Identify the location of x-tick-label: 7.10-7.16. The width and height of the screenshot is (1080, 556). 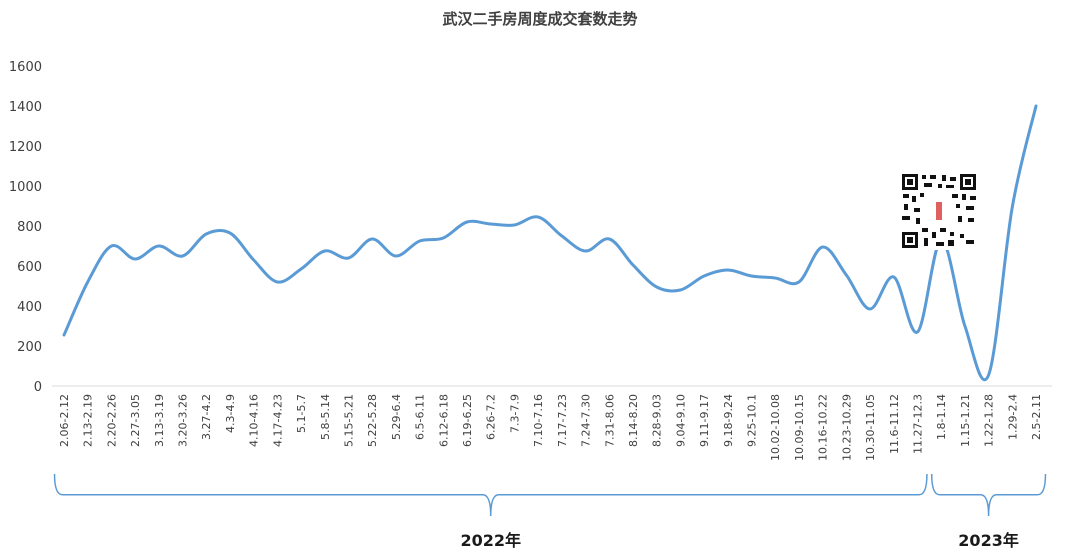
(538, 420).